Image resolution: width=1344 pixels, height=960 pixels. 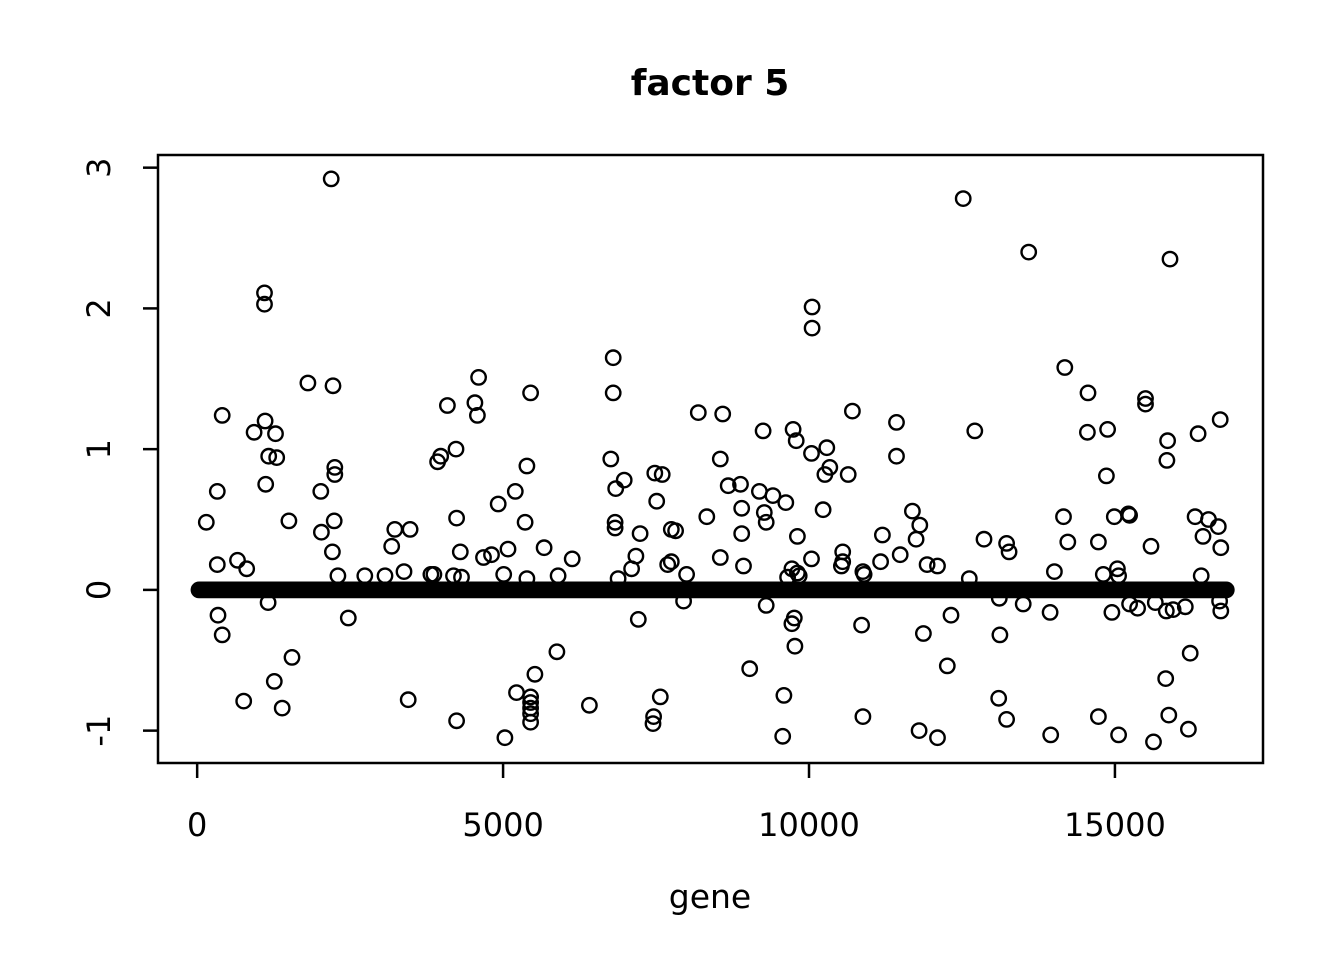 What do you see at coordinates (676, 803) in the screenshot?
I see `x-axis: 0 5000 10000 15000` at bounding box center [676, 803].